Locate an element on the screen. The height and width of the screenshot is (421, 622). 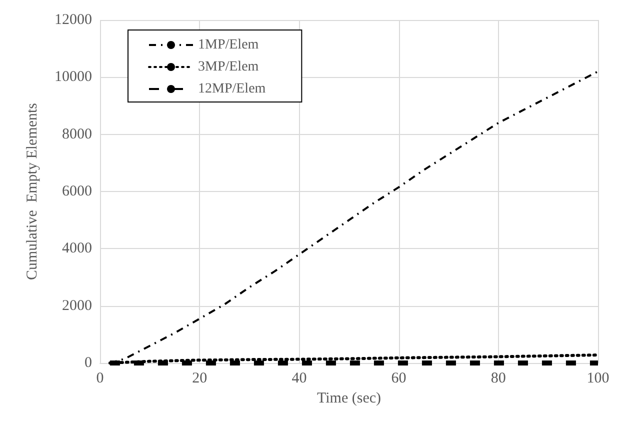
x-tick-label: 20 is located at coordinates (200, 378).